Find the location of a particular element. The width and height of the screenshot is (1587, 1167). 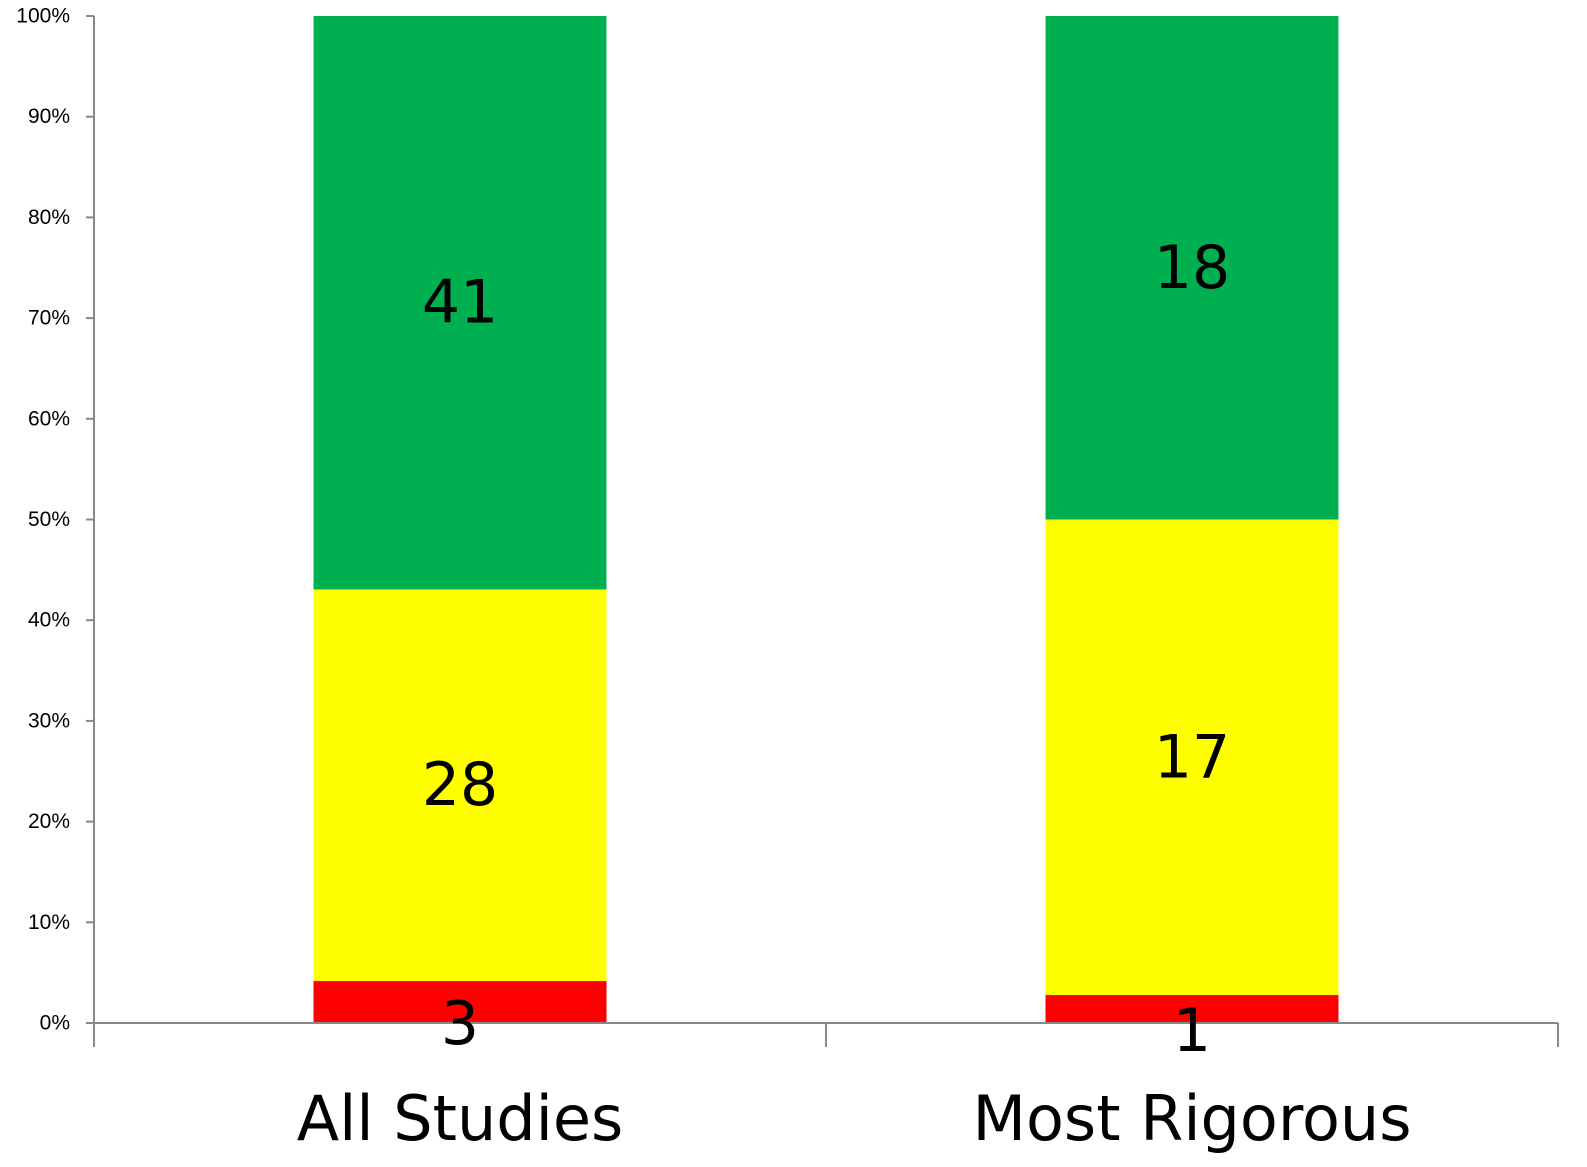

y-tick-label-7: 70% is located at coordinates (49, 318).